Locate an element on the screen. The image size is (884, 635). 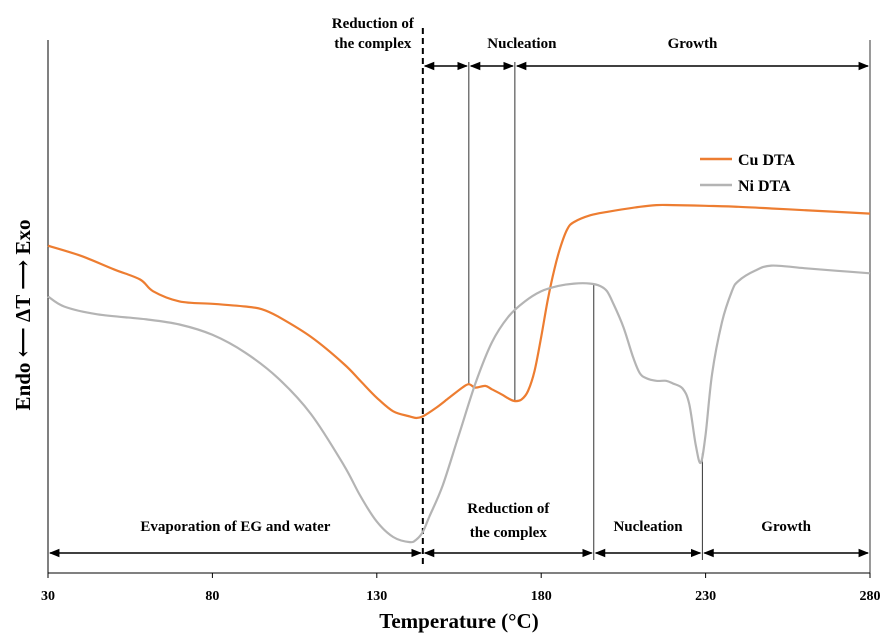
ni-phase-label-nucleation: Nucleation is located at coordinates (648, 527).